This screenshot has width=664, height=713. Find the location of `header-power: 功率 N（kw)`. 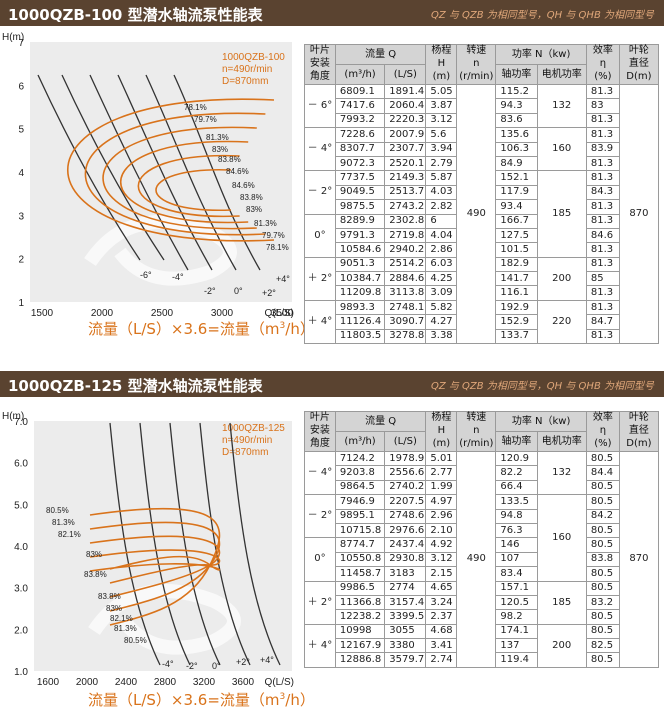

header-power: 功率 N（kw) is located at coordinates (541, 54).